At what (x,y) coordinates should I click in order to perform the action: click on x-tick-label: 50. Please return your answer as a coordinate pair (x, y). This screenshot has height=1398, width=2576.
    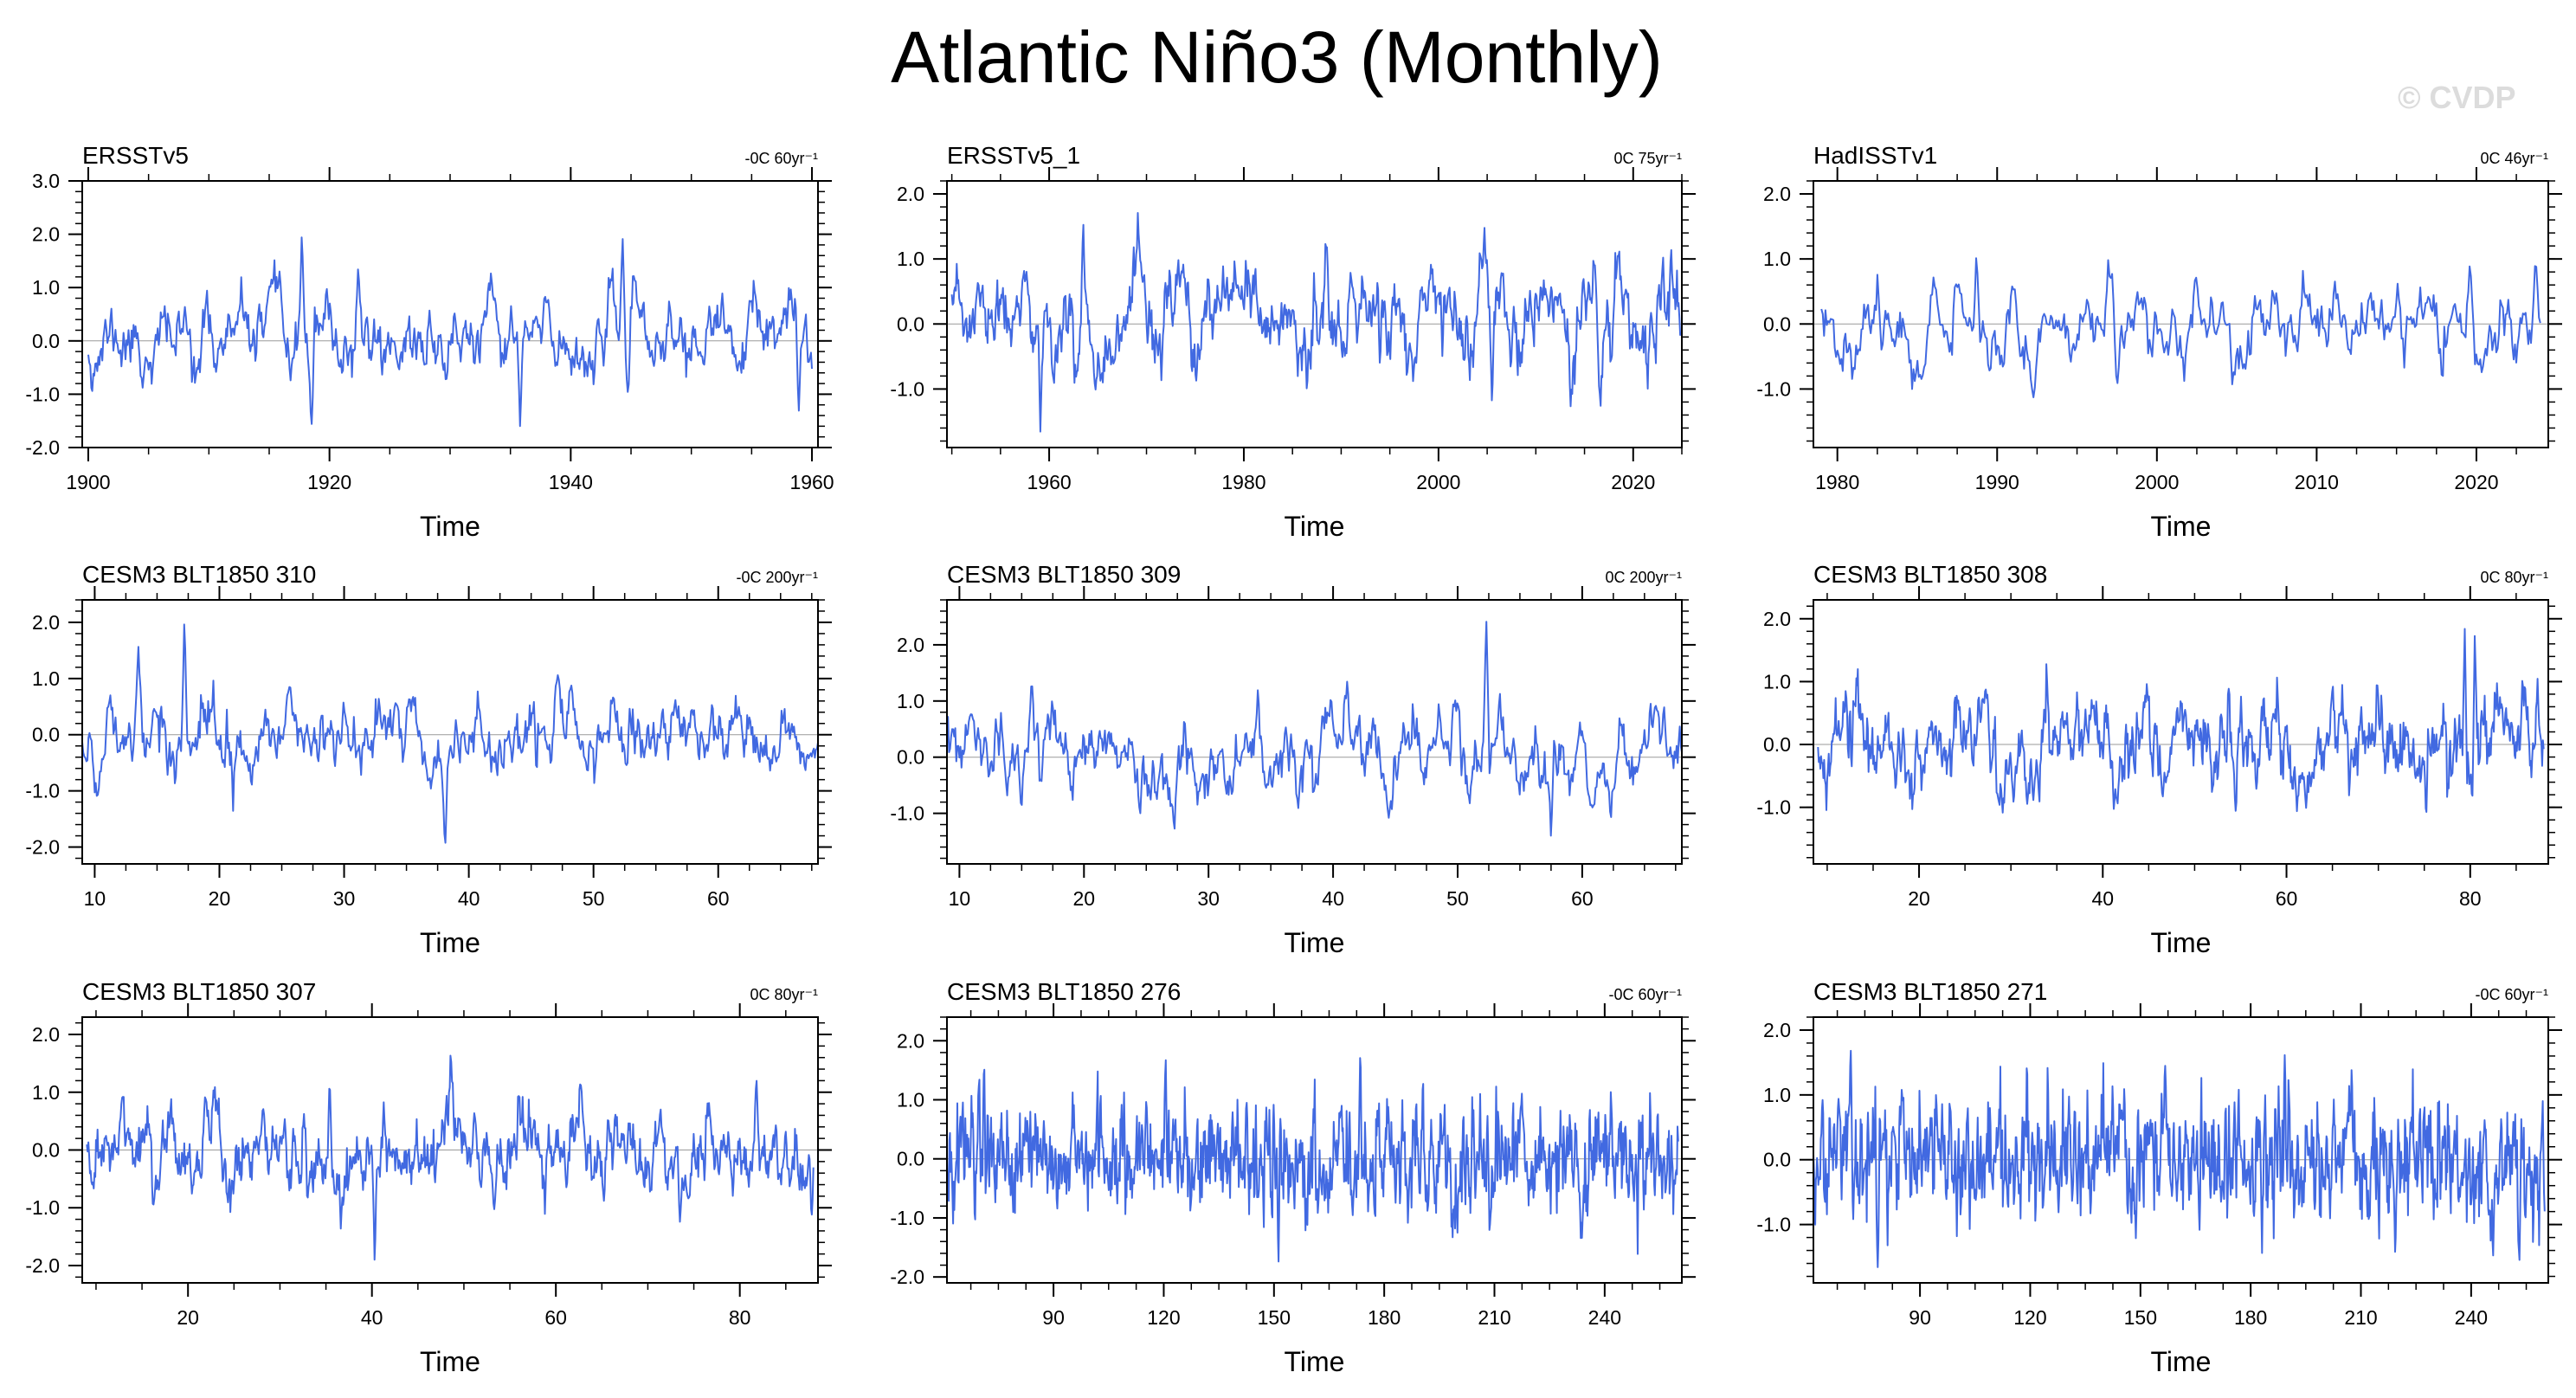
    Looking at the image, I should click on (594, 898).